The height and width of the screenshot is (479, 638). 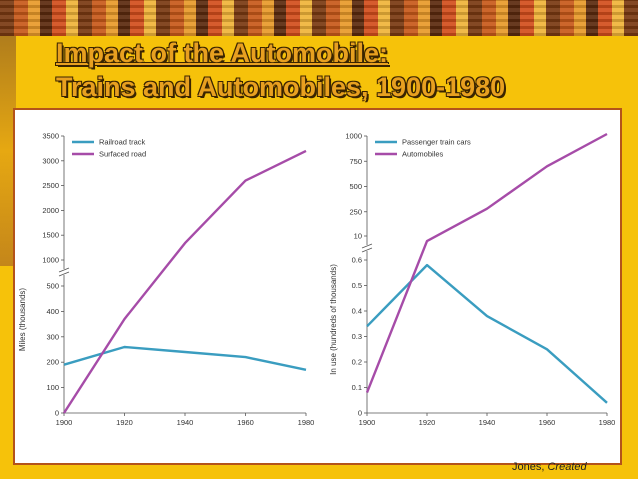 What do you see at coordinates (436, 142) in the screenshot?
I see `legend-label: Passenger train cars` at bounding box center [436, 142].